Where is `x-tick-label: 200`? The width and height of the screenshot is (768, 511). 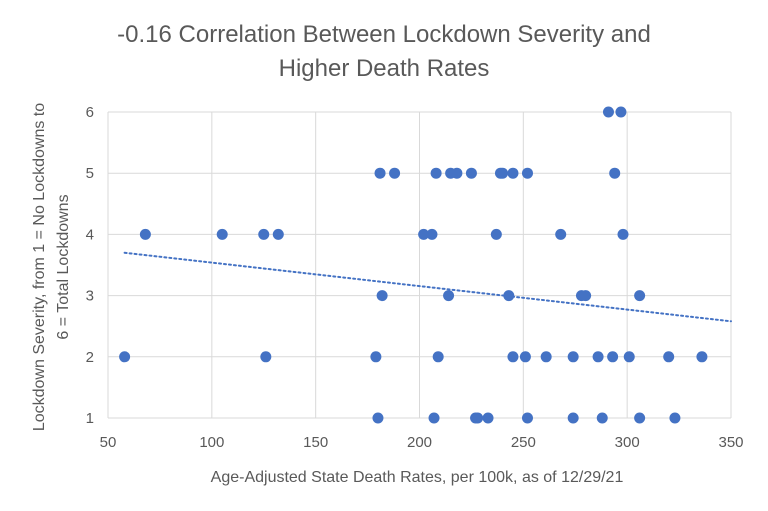 x-tick-label: 200 is located at coordinates (419, 442).